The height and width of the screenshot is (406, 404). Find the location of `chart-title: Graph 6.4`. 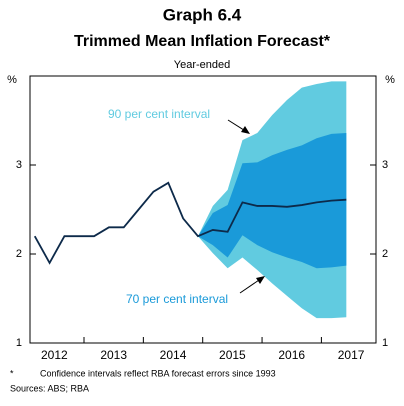

chart-title: Graph 6.4 is located at coordinates (202, 14).